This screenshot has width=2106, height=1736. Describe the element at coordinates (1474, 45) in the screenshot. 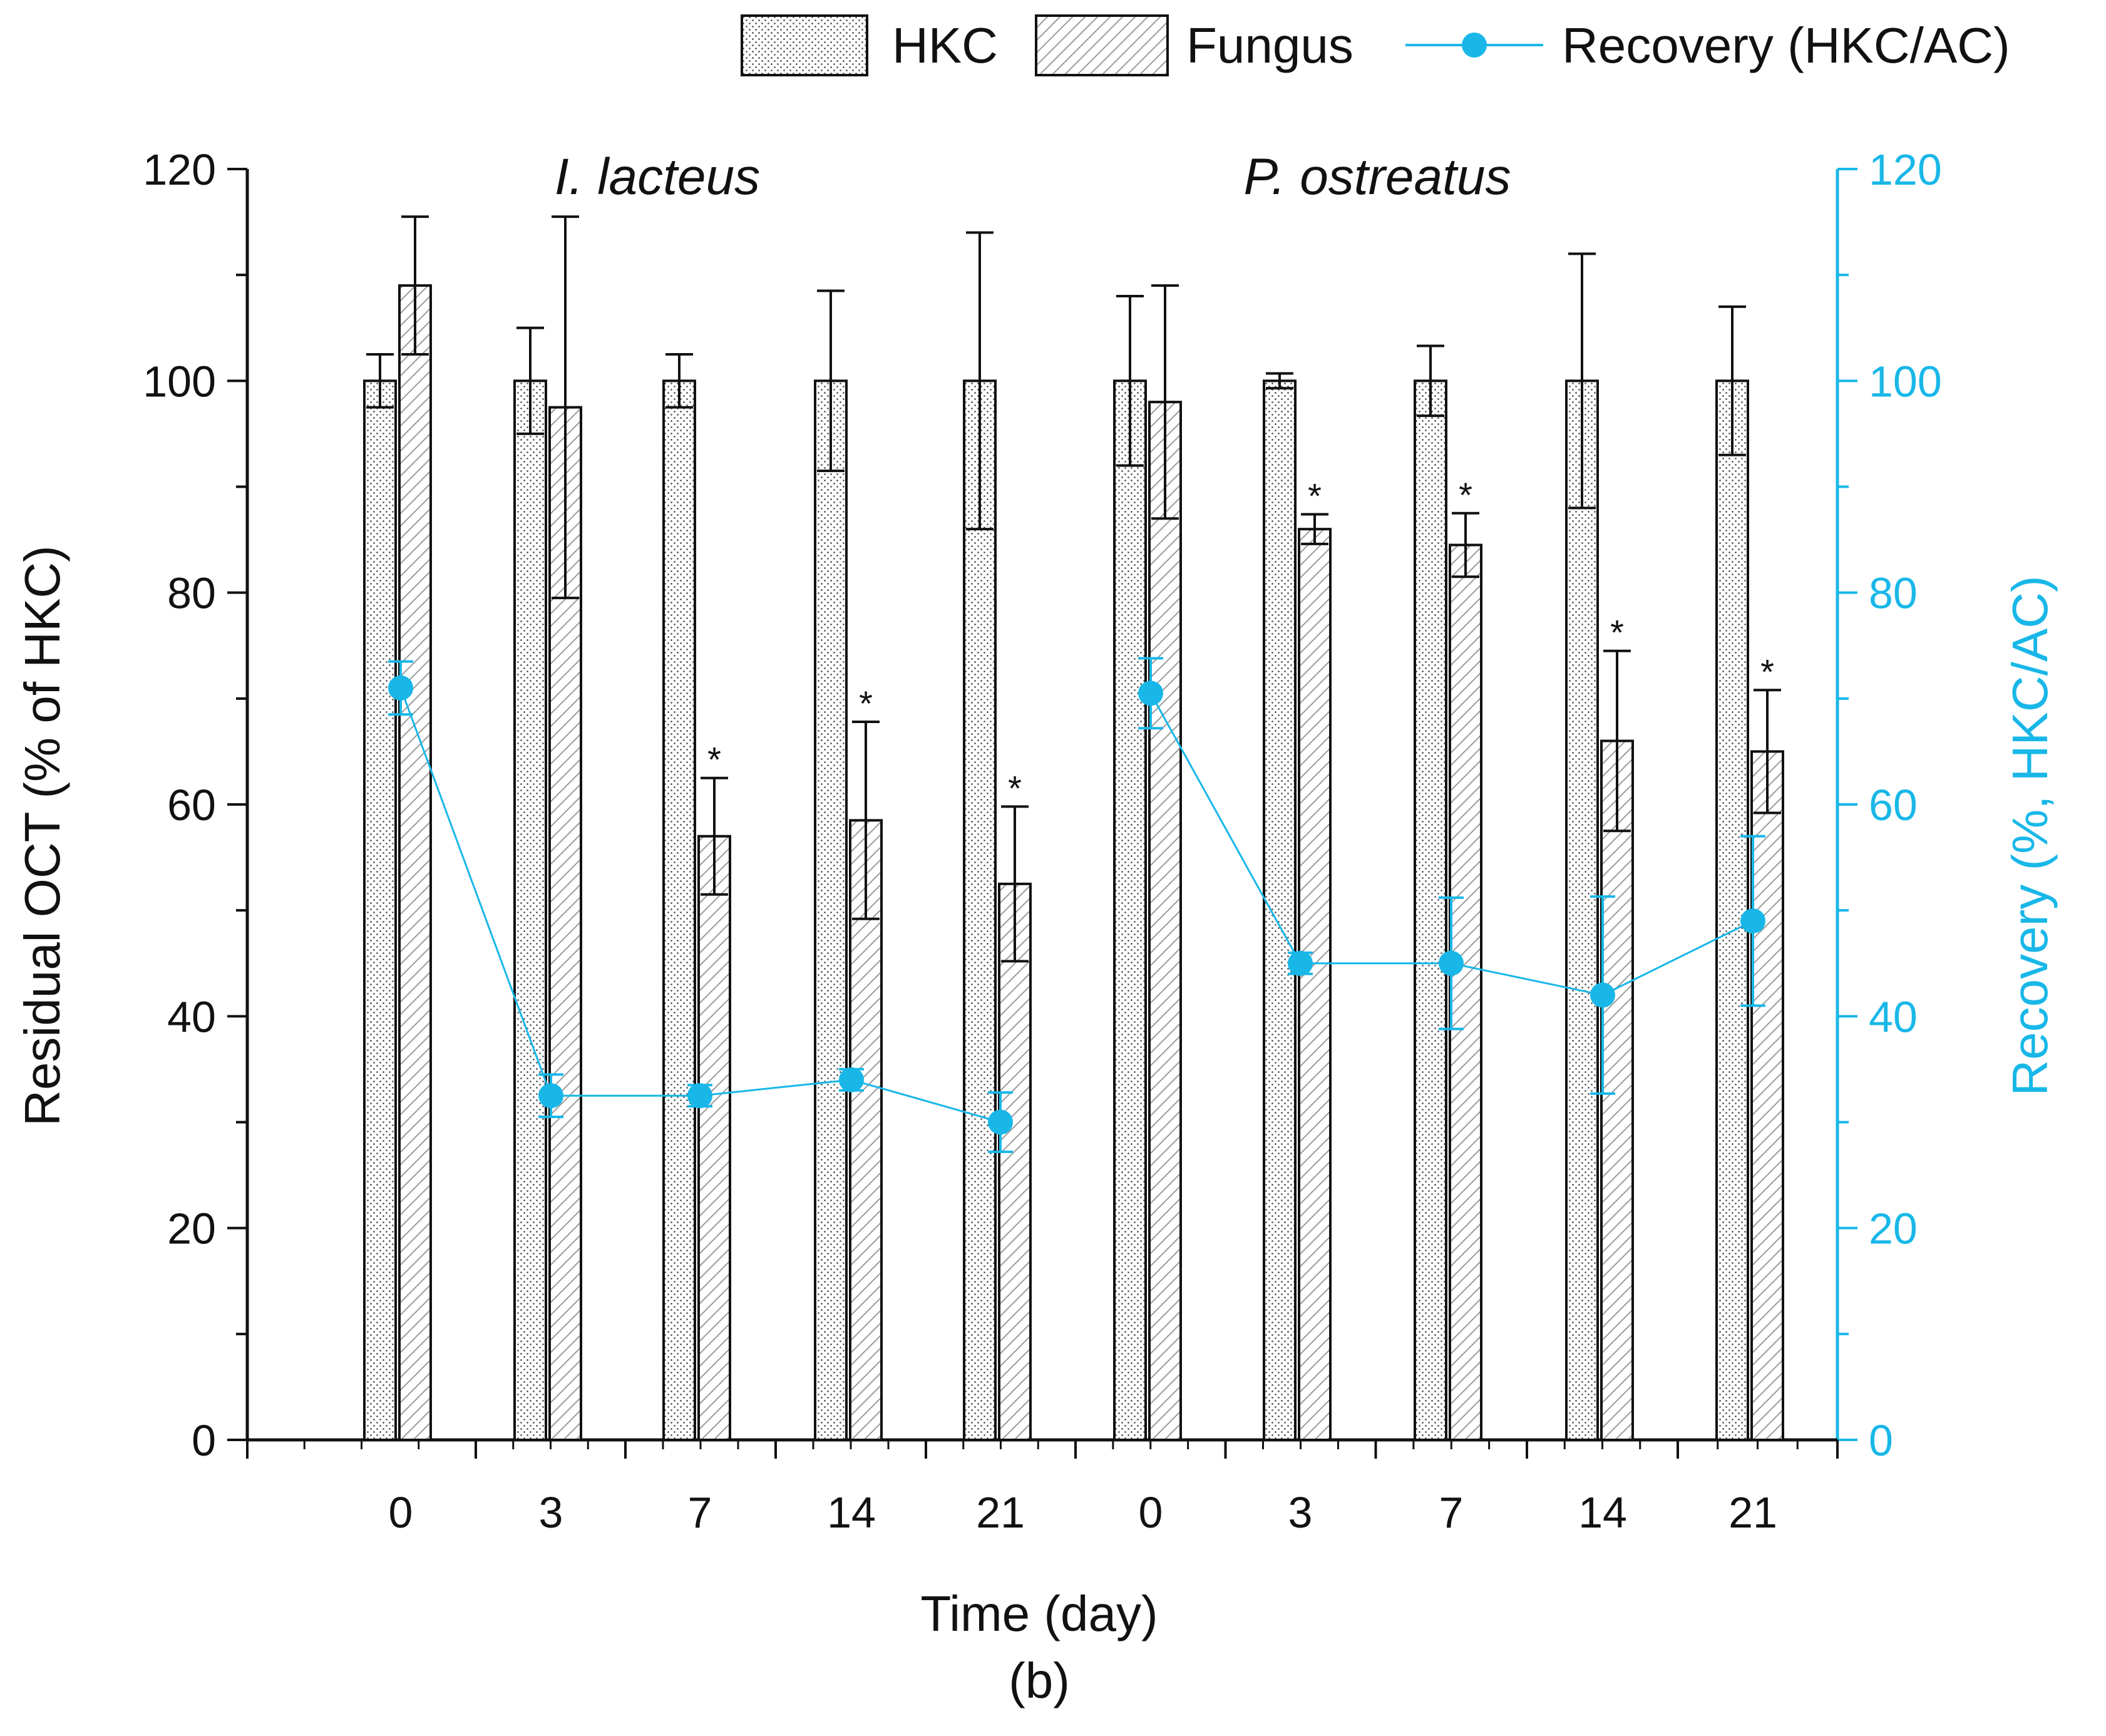

I see `legend-marker-recovery` at that location.